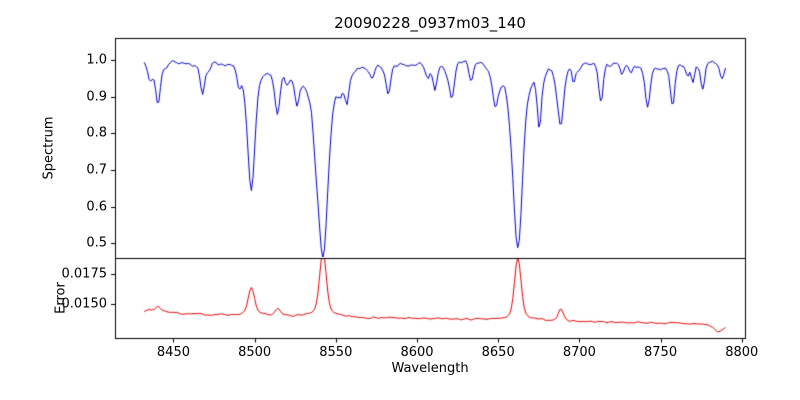 The image size is (800, 400). Describe the element at coordinates (430, 23) in the screenshot. I see `chart-title: 20090228_0937m03_140` at that location.